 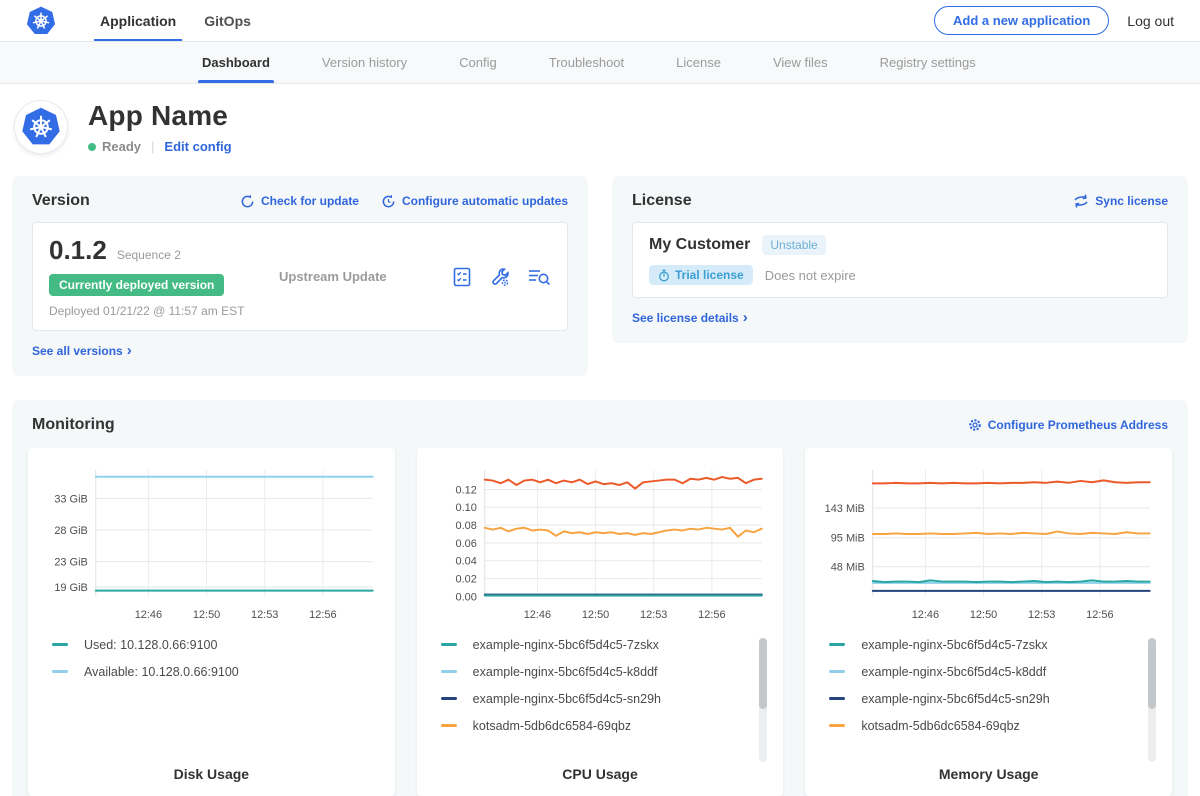 What do you see at coordinates (70, 499) in the screenshot?
I see `svg-text: 33 GiB` at bounding box center [70, 499].